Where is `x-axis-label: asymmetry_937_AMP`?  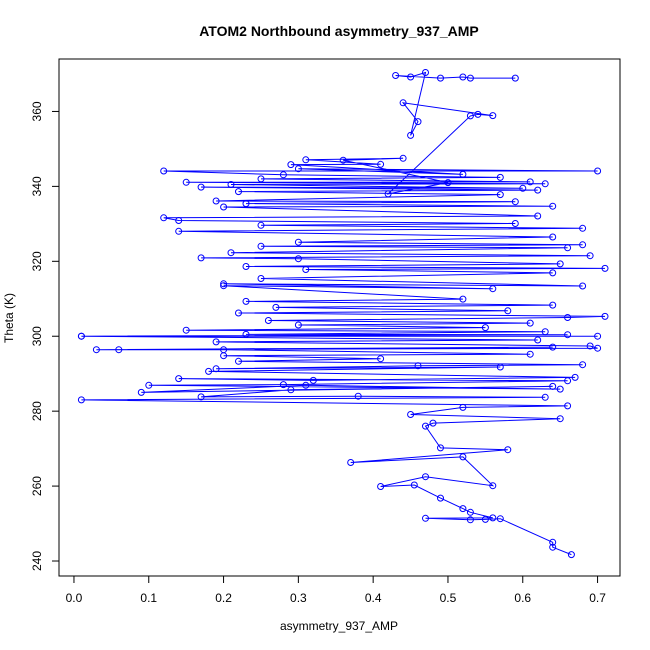 x-axis-label: asymmetry_937_AMP is located at coordinates (339, 626).